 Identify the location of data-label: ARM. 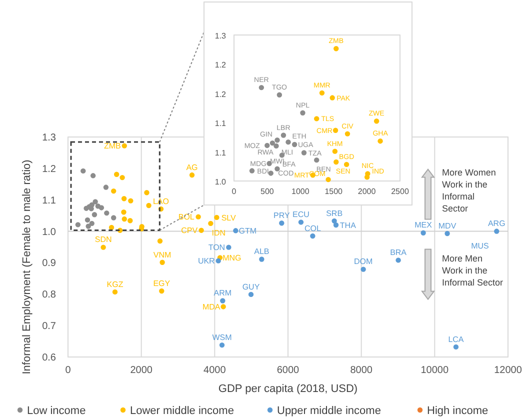
(223, 293).